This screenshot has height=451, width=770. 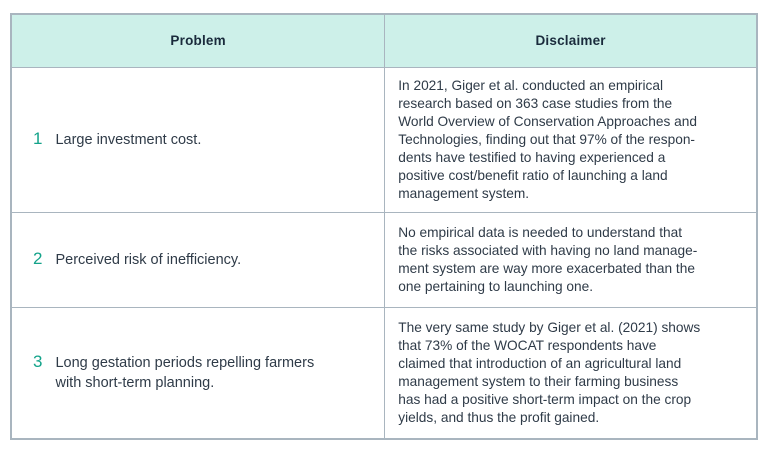 I want to click on problem-item: 2 Perceived risk of inefficiency., so click(x=201, y=260).